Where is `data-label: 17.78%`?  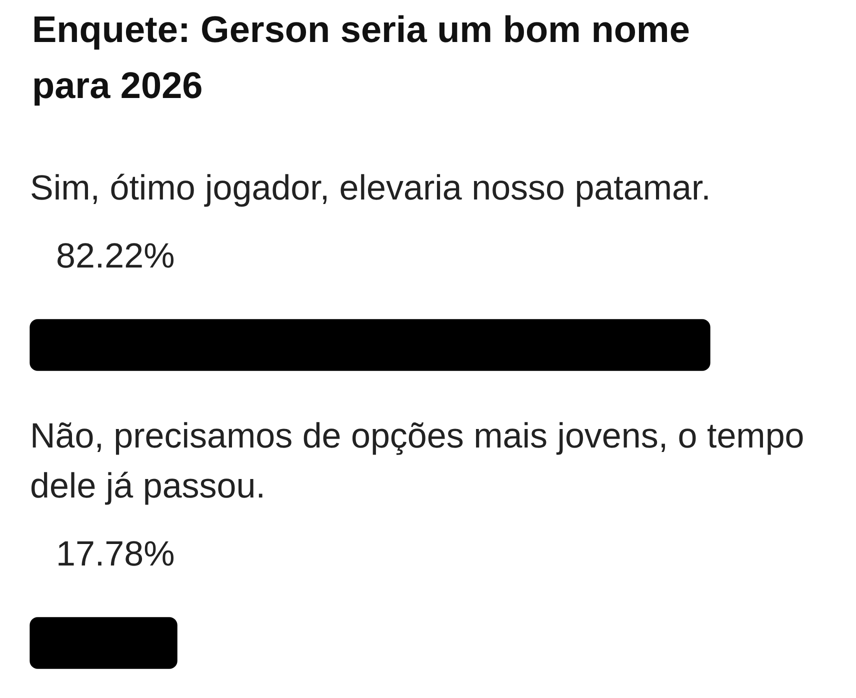
data-label: 17.78% is located at coordinates (115, 554).